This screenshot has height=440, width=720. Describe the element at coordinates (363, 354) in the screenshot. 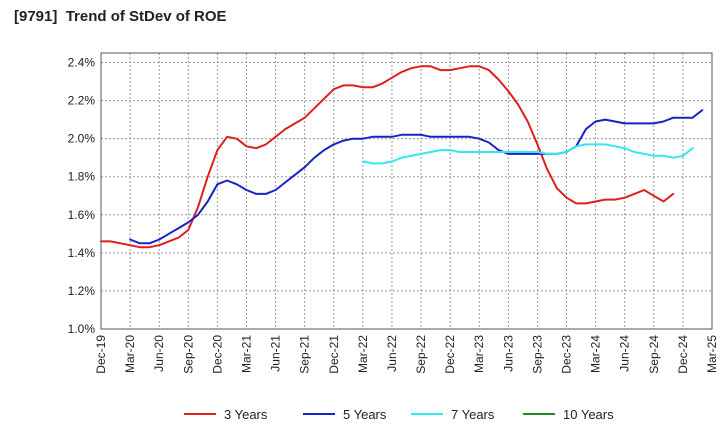

I see `x-tick-label: Mar-22` at that location.